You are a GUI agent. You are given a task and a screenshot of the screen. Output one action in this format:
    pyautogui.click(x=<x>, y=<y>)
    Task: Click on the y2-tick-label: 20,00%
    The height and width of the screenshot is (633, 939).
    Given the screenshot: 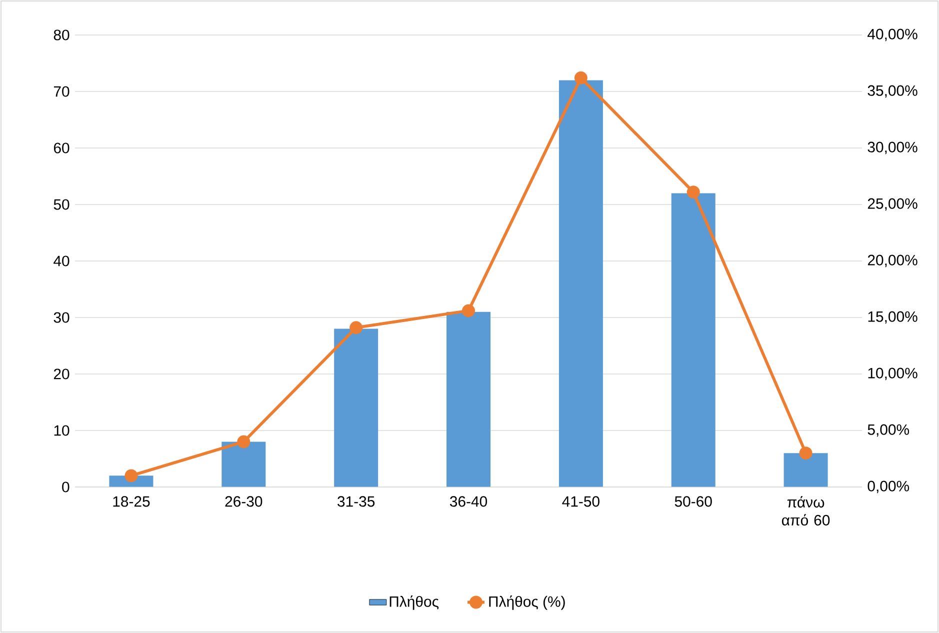 What is the action you would take?
    pyautogui.click(x=893, y=261)
    